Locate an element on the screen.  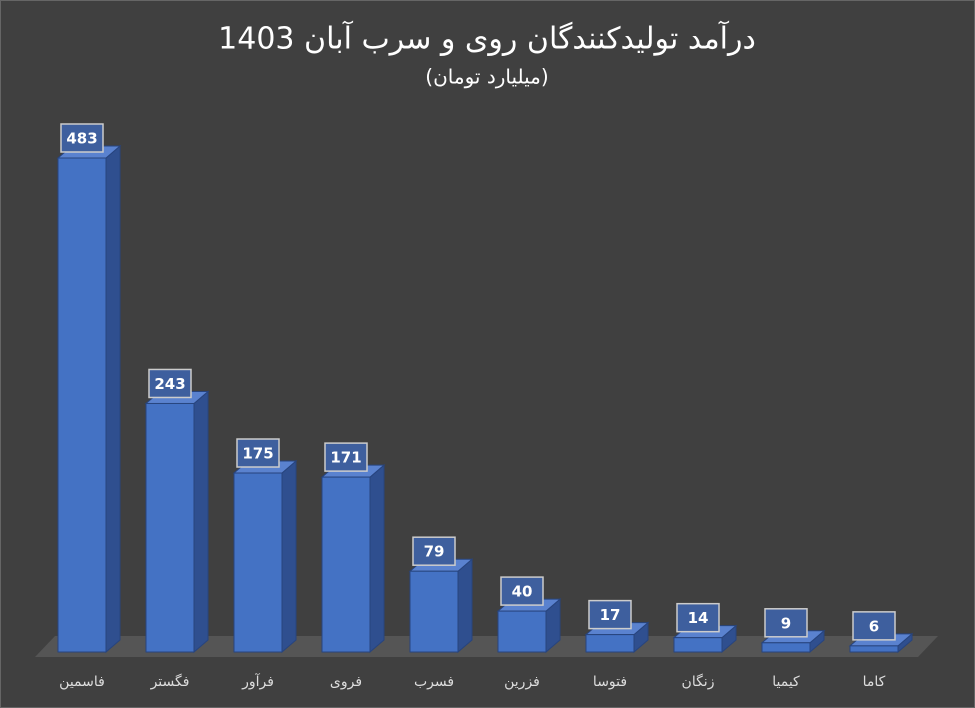
value-label: 171 is located at coordinates (345, 458).